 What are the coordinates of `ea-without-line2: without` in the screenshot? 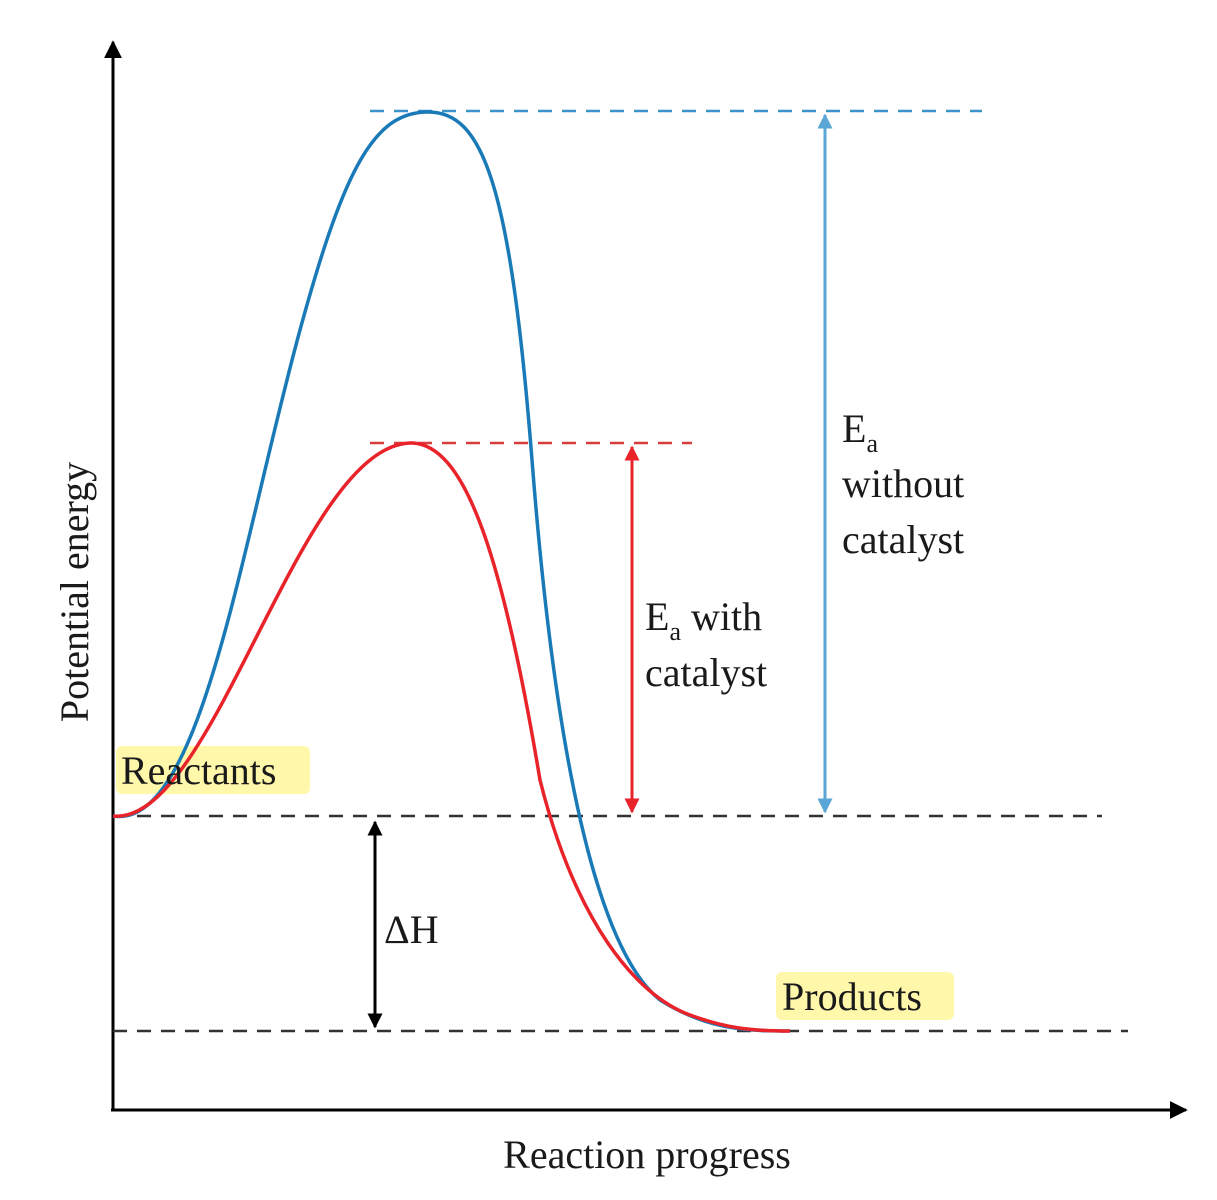 It's located at (903, 483).